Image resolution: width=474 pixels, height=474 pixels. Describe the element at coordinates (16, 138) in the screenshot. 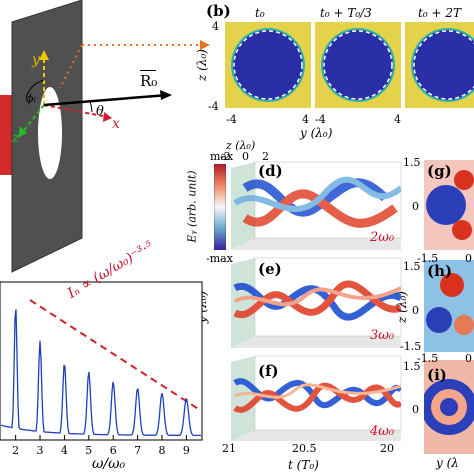

I see `label-z-axis: z` at that location.